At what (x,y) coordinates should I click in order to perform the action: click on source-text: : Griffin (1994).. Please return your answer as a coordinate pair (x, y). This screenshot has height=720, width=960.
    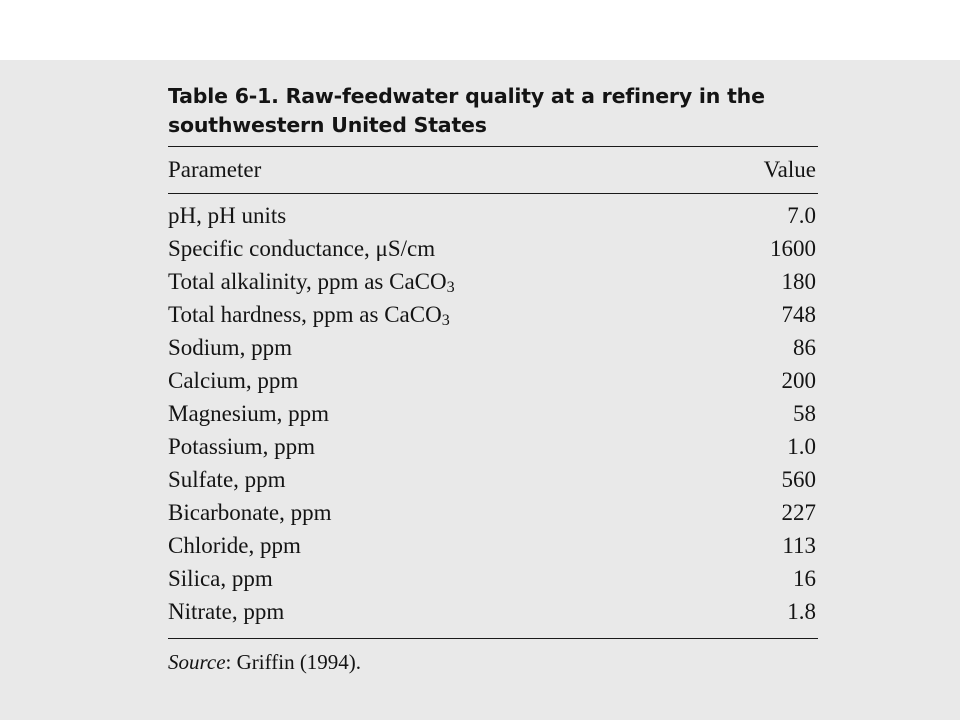
    Looking at the image, I should click on (293, 662).